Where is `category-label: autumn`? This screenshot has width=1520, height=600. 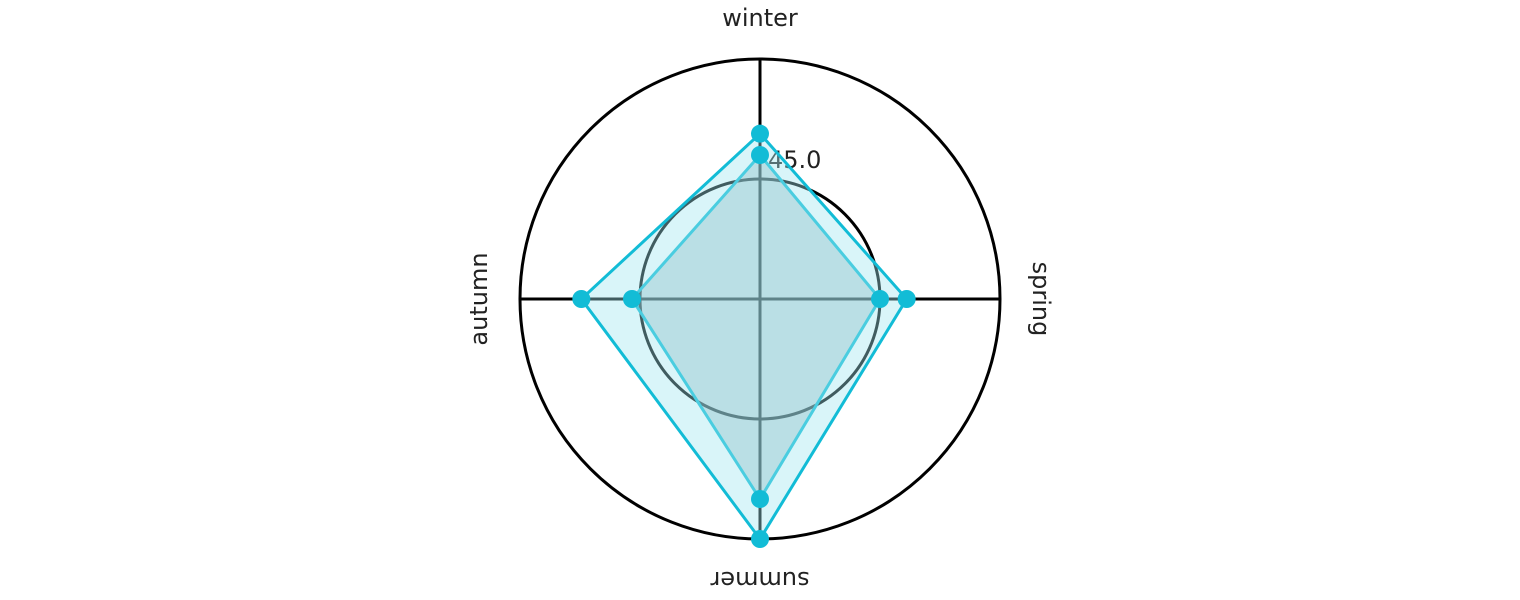 category-label: autumn is located at coordinates (479, 298).